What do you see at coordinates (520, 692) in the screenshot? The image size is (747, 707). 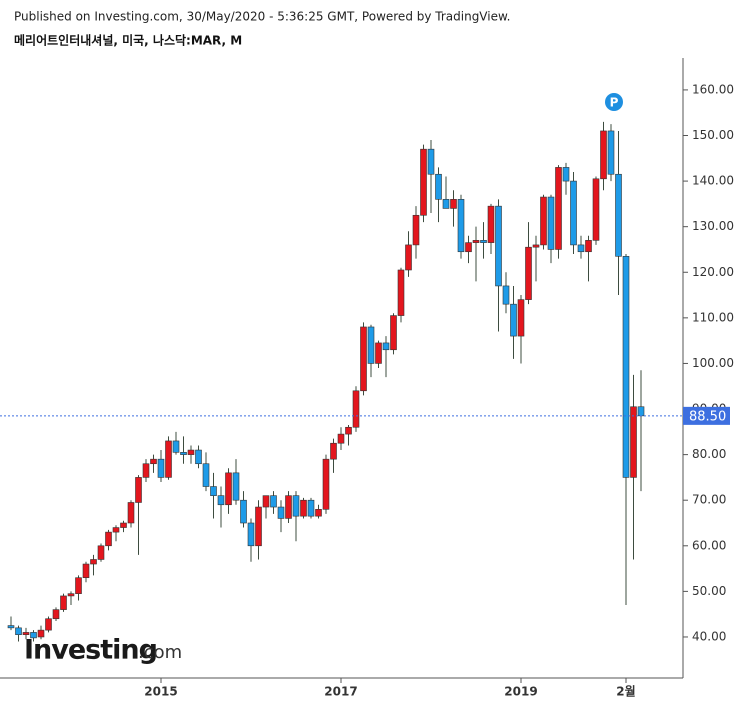 I see `x-tick-label: 2019` at bounding box center [520, 692].